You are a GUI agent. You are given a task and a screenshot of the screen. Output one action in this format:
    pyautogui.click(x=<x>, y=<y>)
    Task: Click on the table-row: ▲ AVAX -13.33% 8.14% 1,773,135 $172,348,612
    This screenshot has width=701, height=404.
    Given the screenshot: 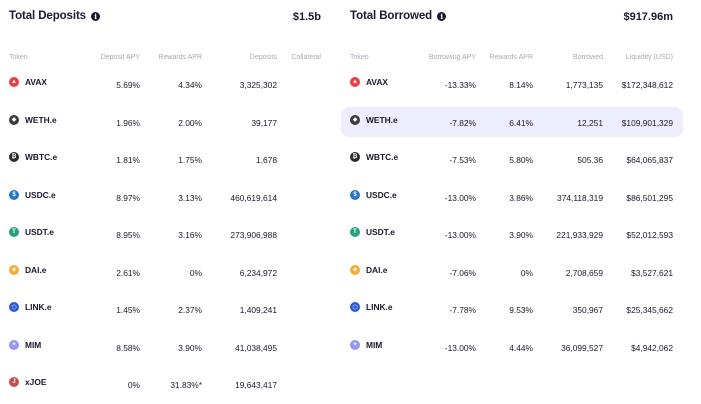 What is the action you would take?
    pyautogui.click(x=512, y=84)
    